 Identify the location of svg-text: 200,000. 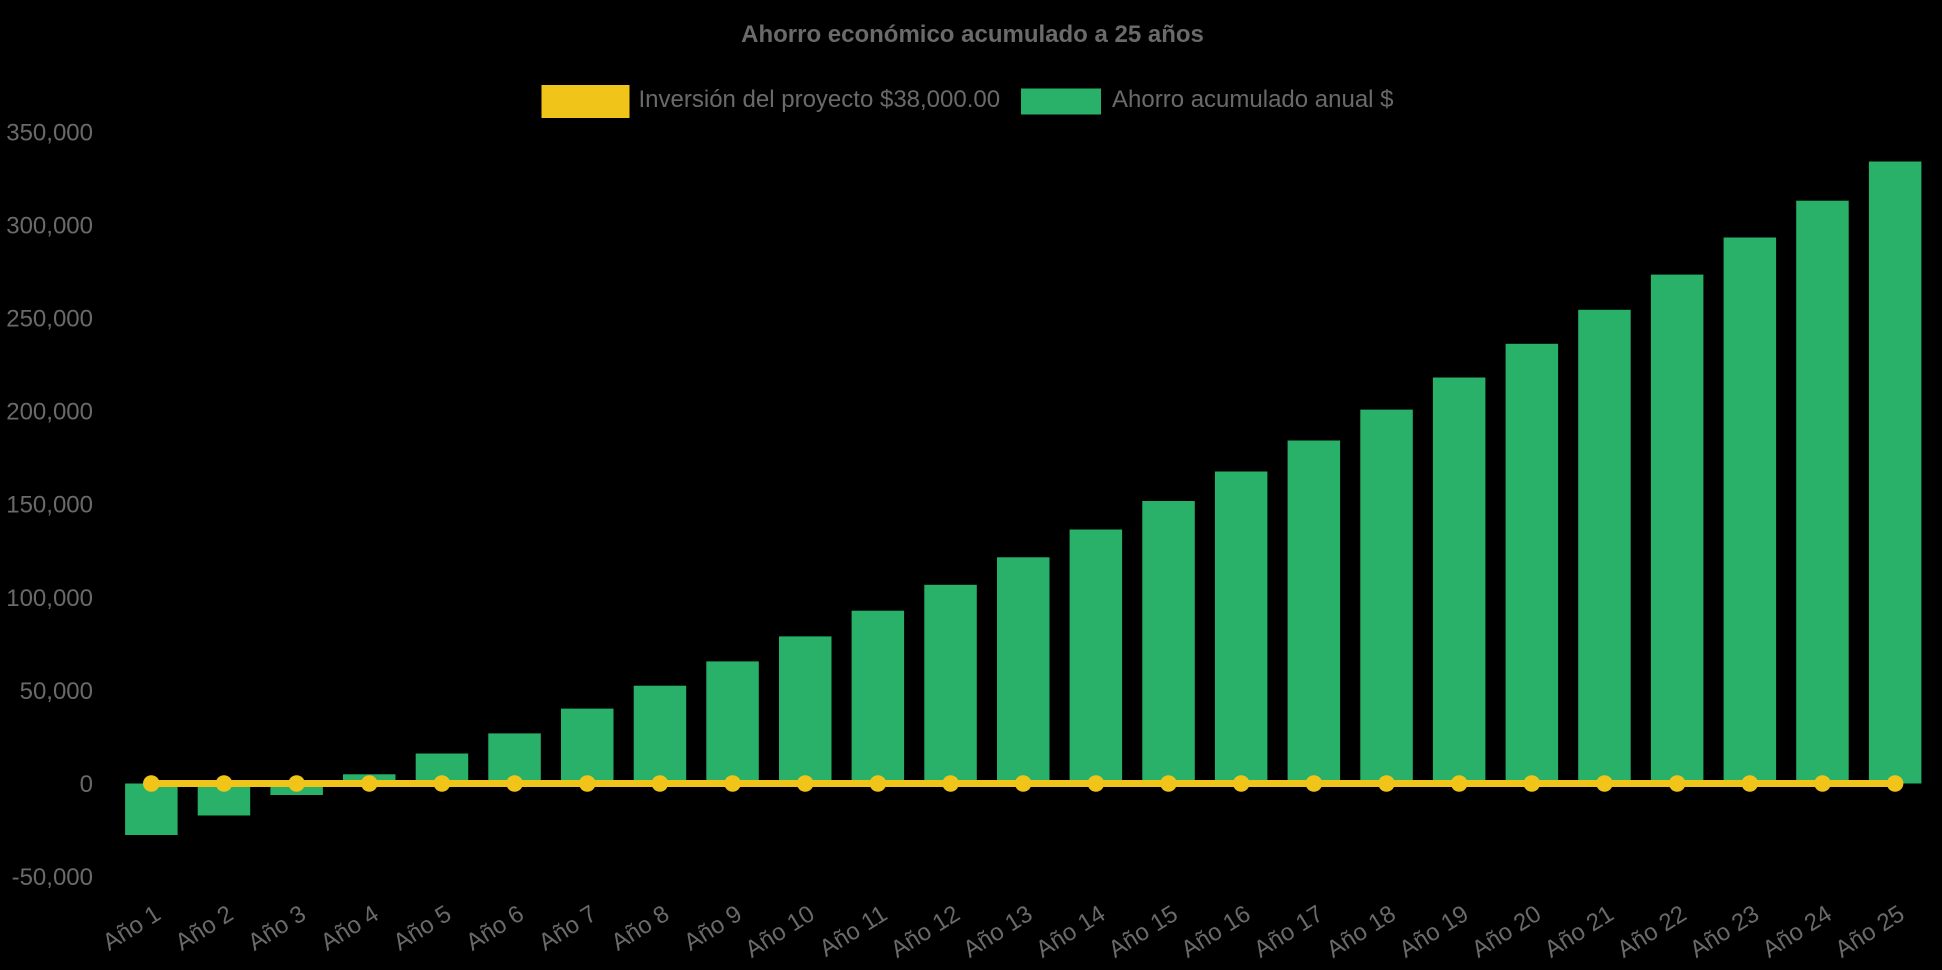
(49, 412).